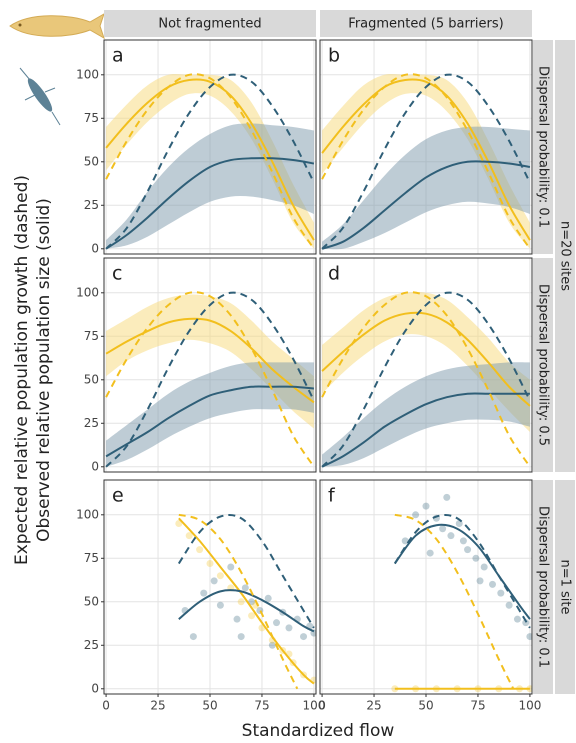 The width and height of the screenshot is (576, 743). I want to click on x-tick-label: 50, so click(425, 706).